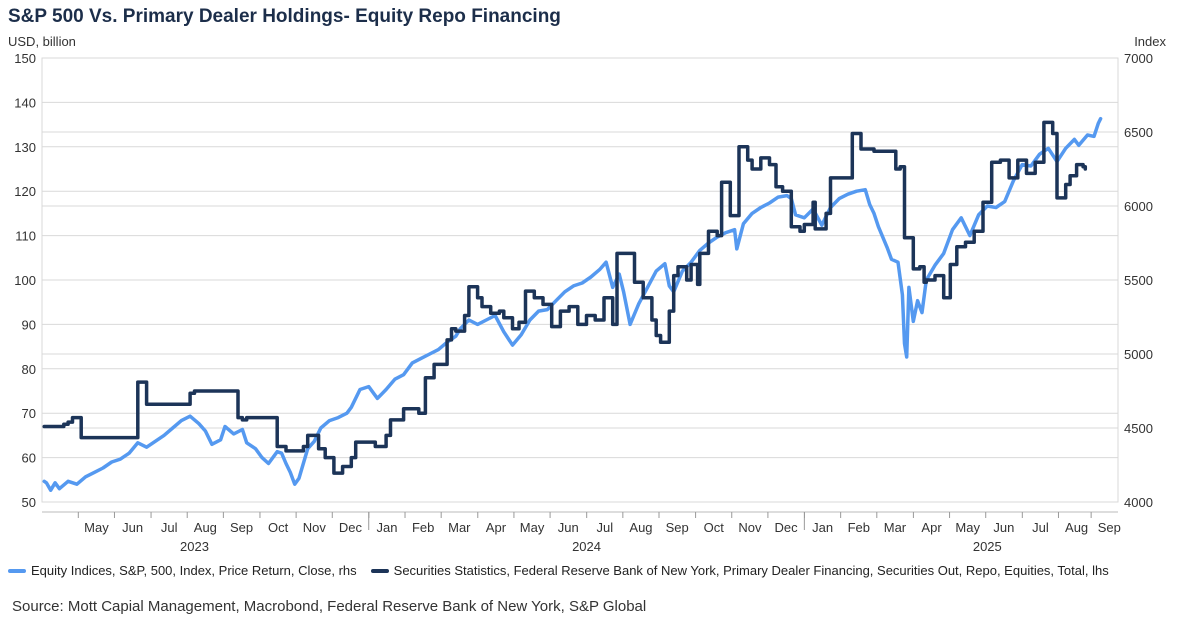 Image resolution: width=1200 pixels, height=627 pixels. What do you see at coordinates (29, 324) in the screenshot?
I see `left-tick-label: 90` at bounding box center [29, 324].